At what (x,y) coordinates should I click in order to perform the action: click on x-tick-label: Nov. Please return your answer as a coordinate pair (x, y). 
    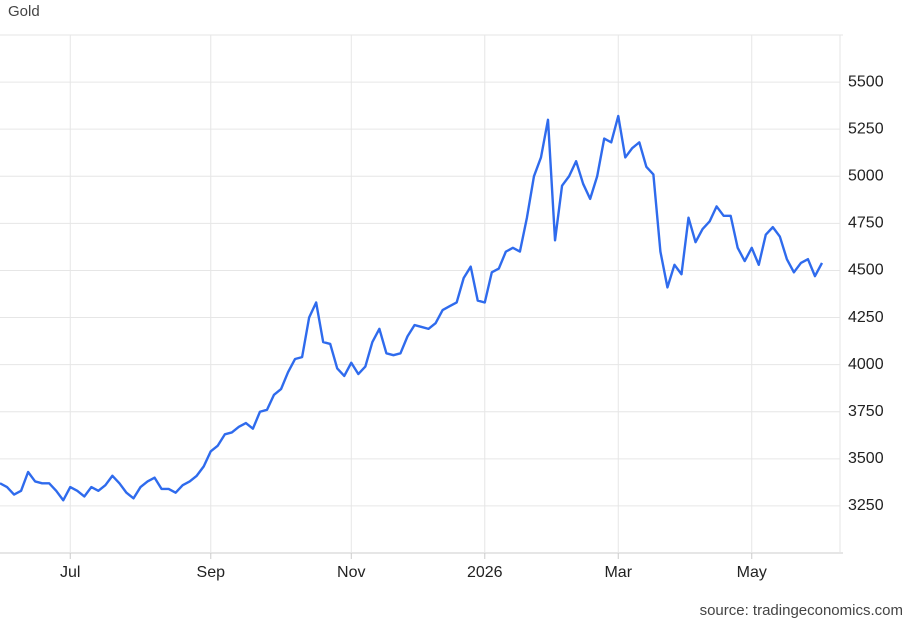
    Looking at the image, I should click on (351, 572).